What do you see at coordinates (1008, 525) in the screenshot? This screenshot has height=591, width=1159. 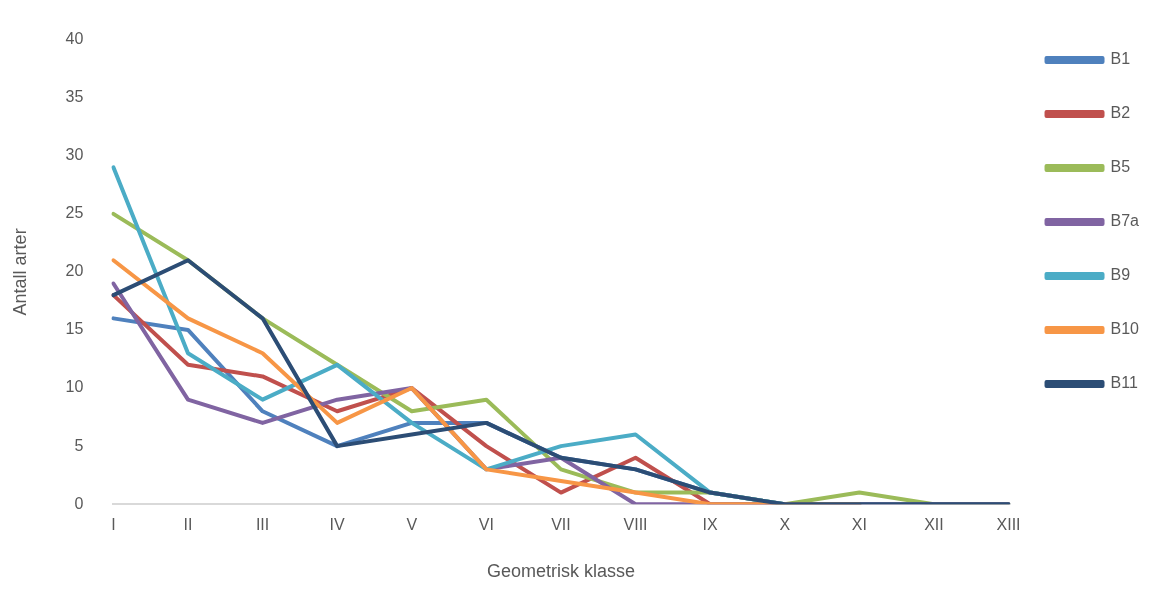 I see `x-tick-label: XIII` at bounding box center [1008, 525].